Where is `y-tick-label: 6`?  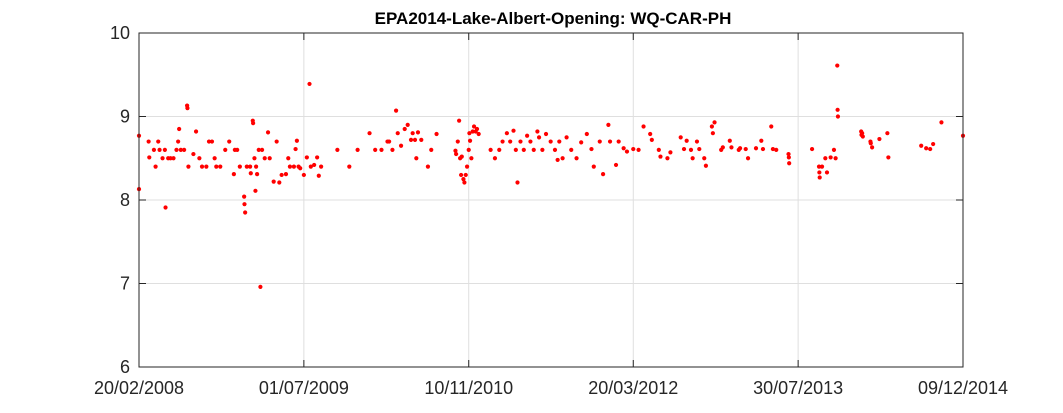
y-tick-label: 6 is located at coordinates (125, 367).